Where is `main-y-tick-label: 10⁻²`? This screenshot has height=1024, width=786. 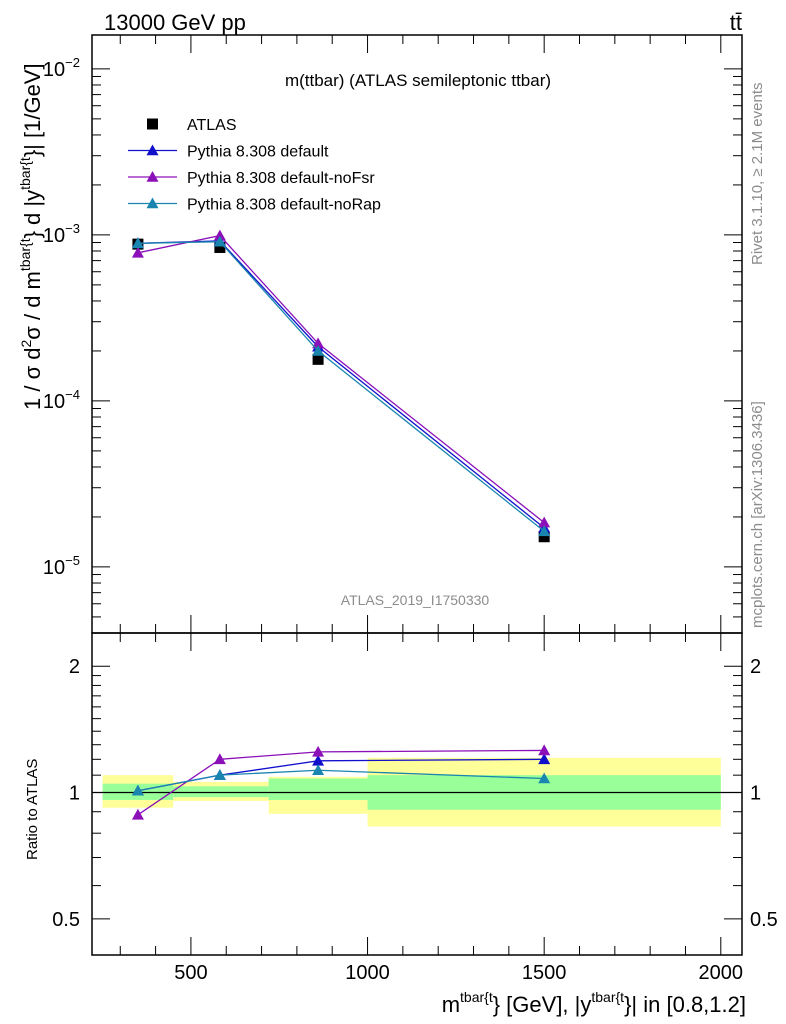 main-y-tick-label: 10⁻² is located at coordinates (61, 68).